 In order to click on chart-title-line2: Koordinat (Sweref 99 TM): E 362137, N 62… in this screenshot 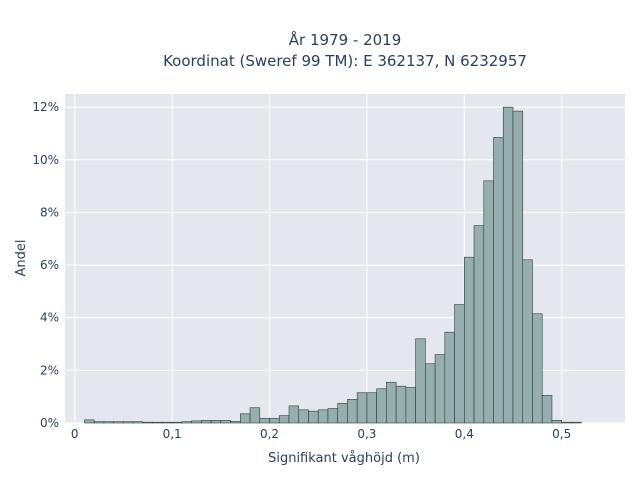, I will do `click(345, 61)`.